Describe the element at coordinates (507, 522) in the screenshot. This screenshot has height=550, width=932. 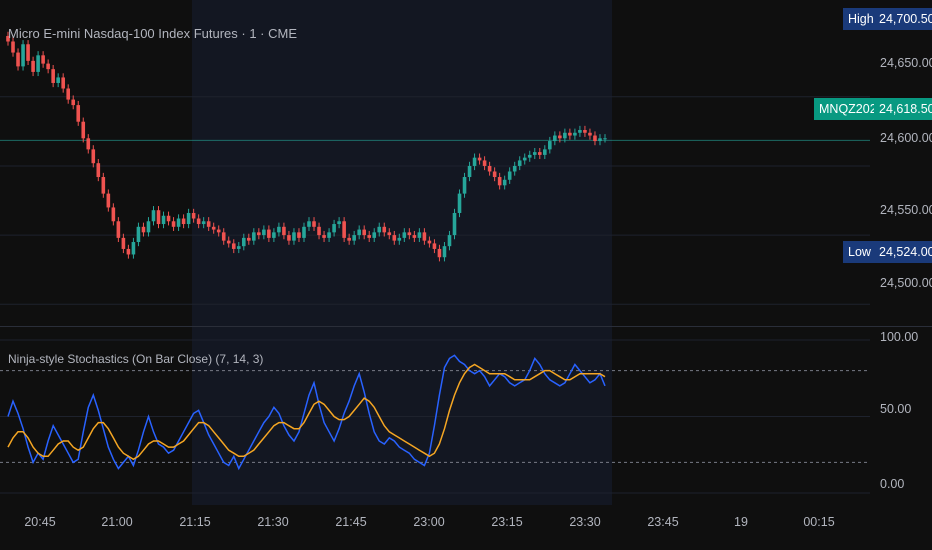
I see `time-label: 23:15` at that location.